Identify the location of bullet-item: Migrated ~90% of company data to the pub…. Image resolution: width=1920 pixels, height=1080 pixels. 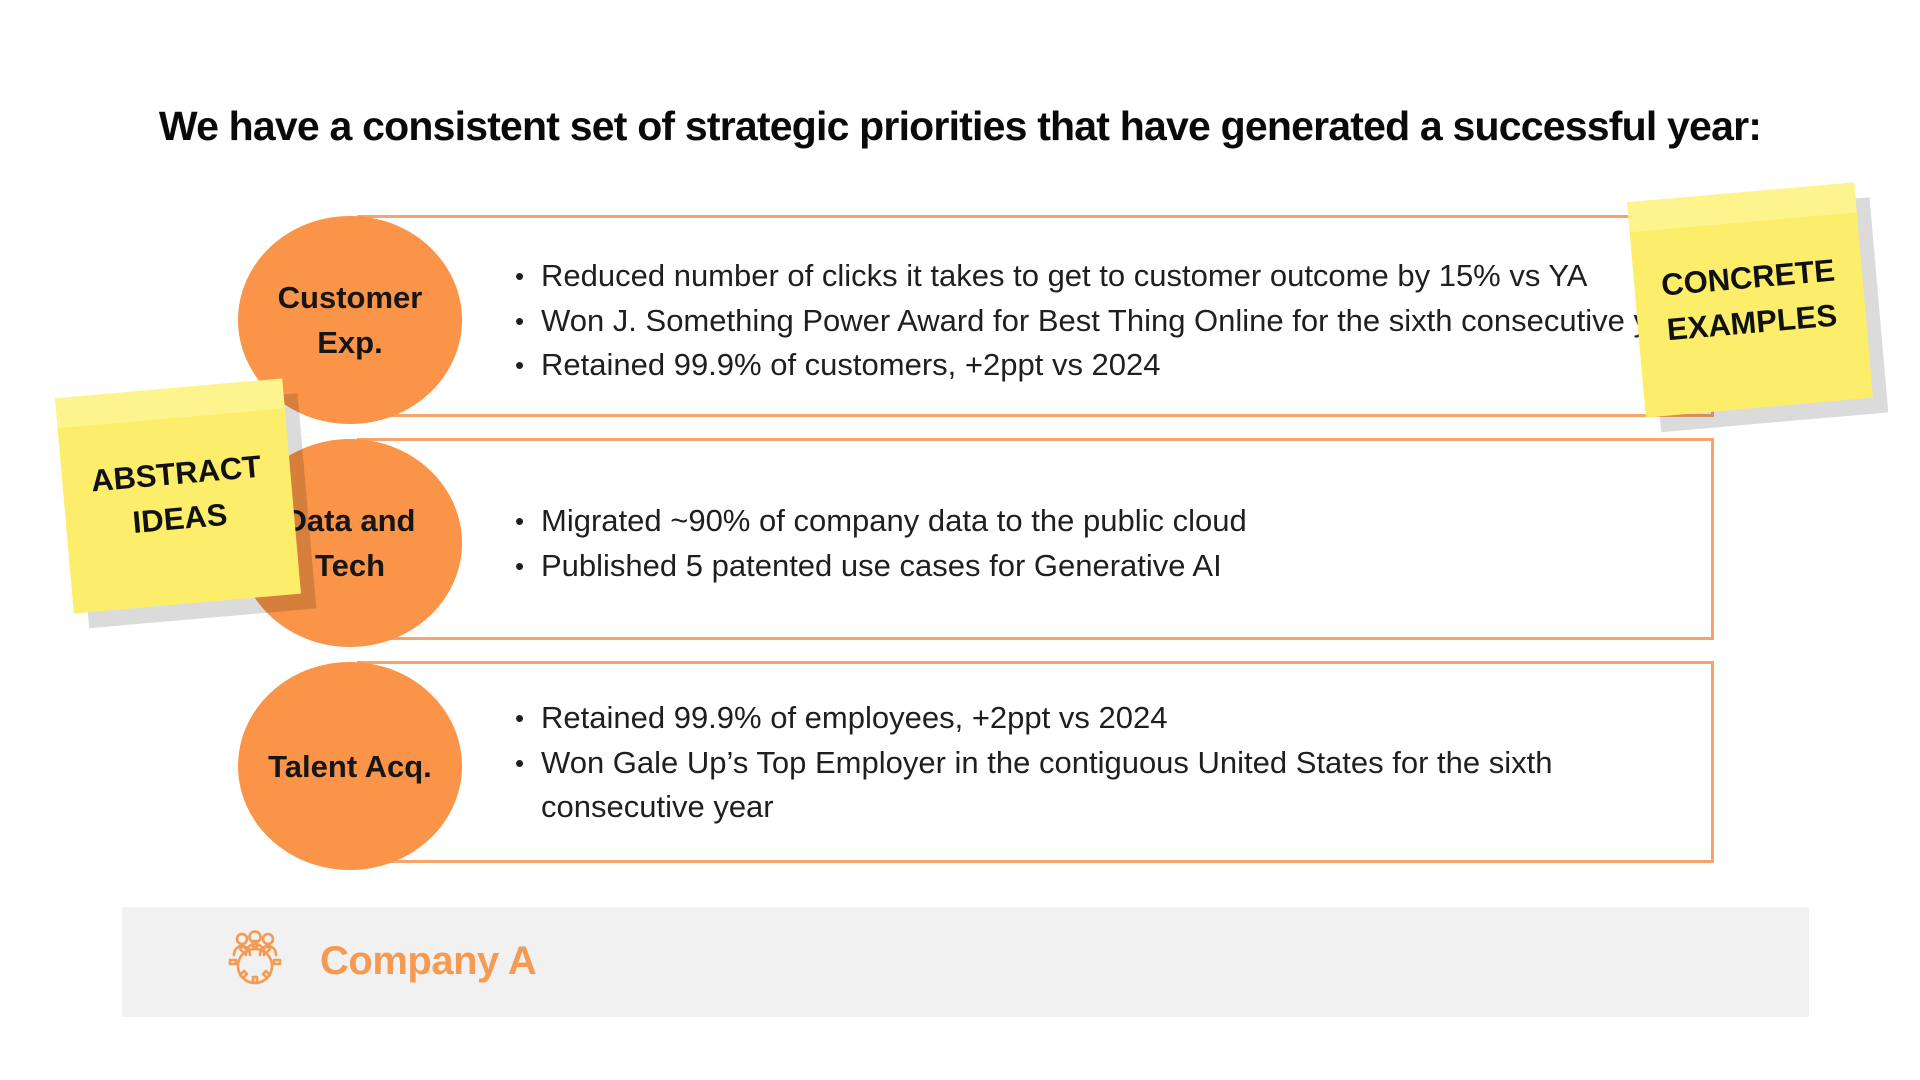
(881, 521).